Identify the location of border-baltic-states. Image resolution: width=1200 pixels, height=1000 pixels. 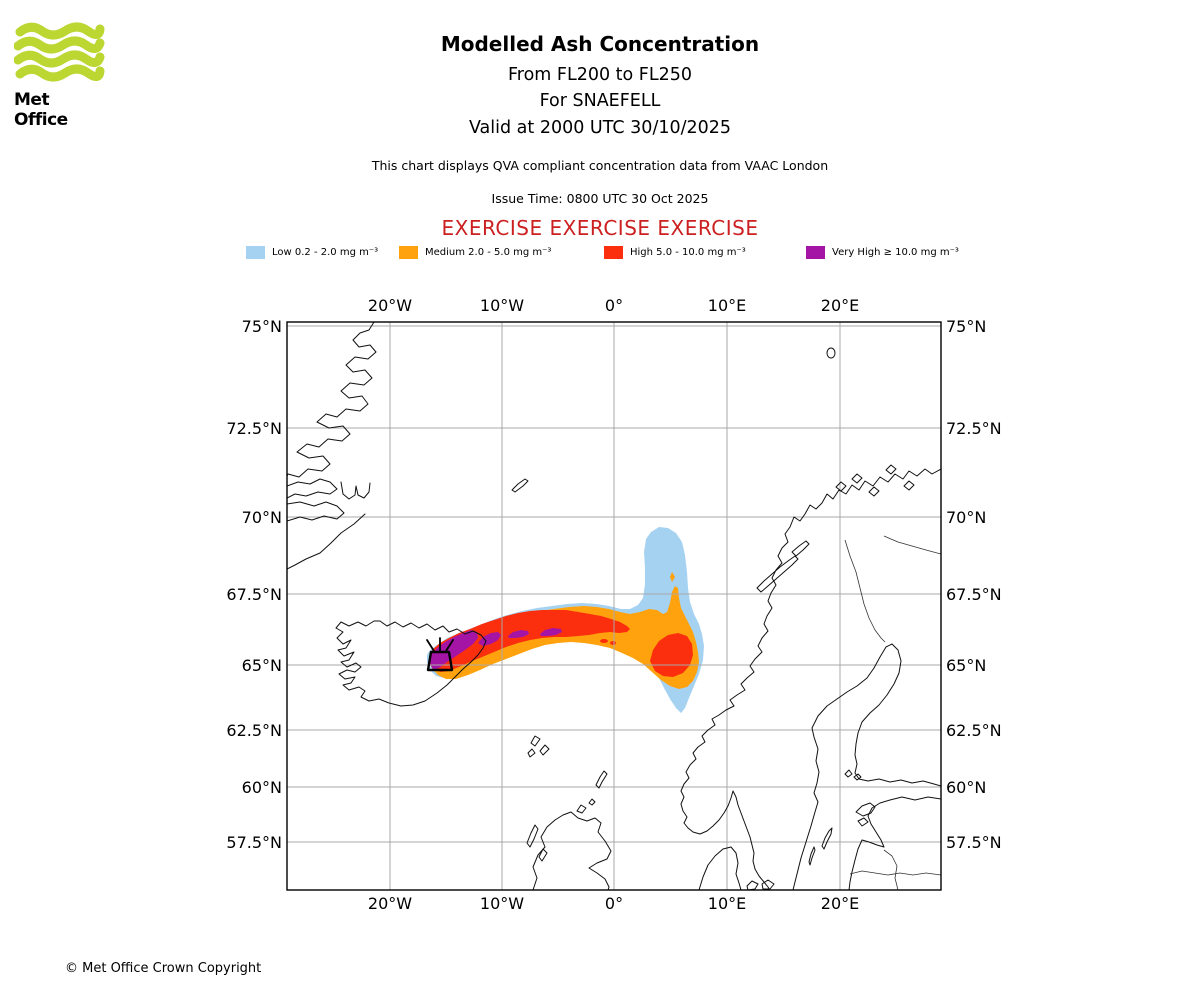
(891, 869).